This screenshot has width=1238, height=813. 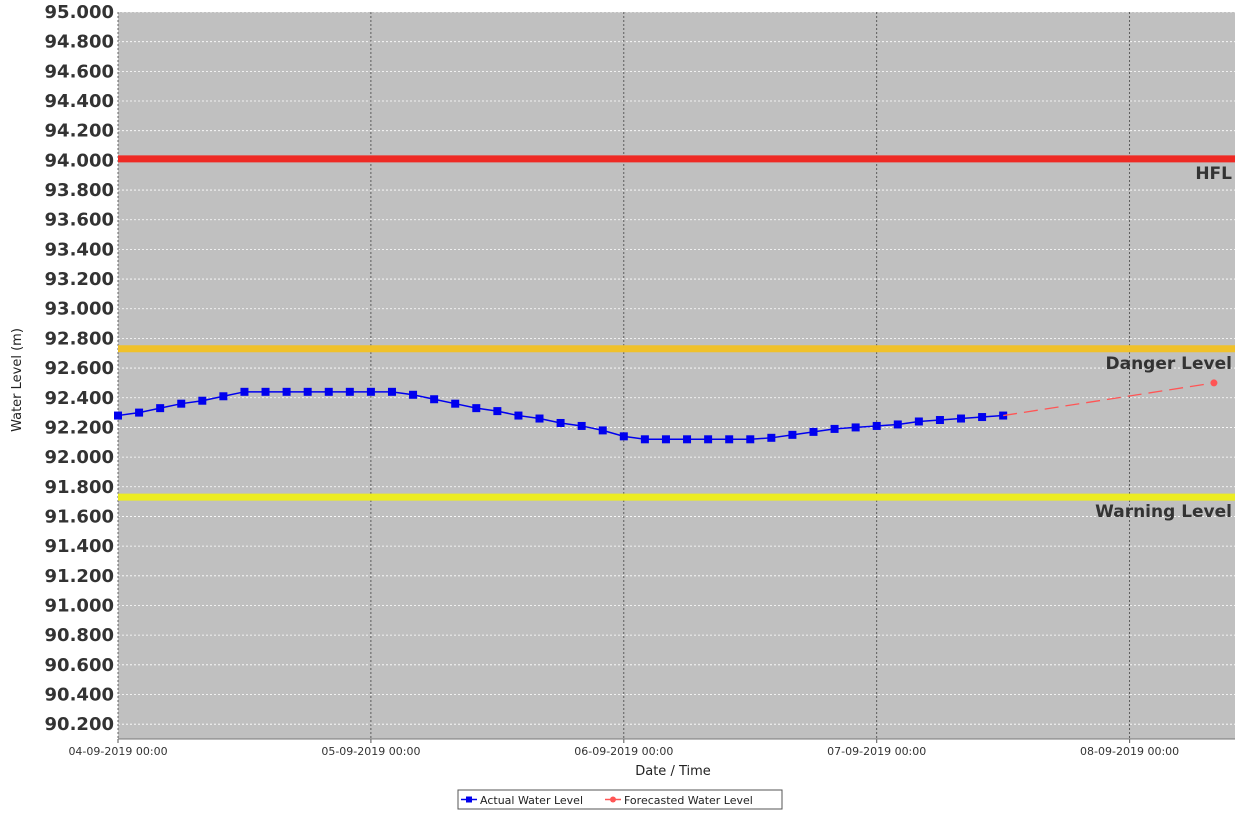 I want to click on y-tick-label: 90.200, so click(x=79, y=724).